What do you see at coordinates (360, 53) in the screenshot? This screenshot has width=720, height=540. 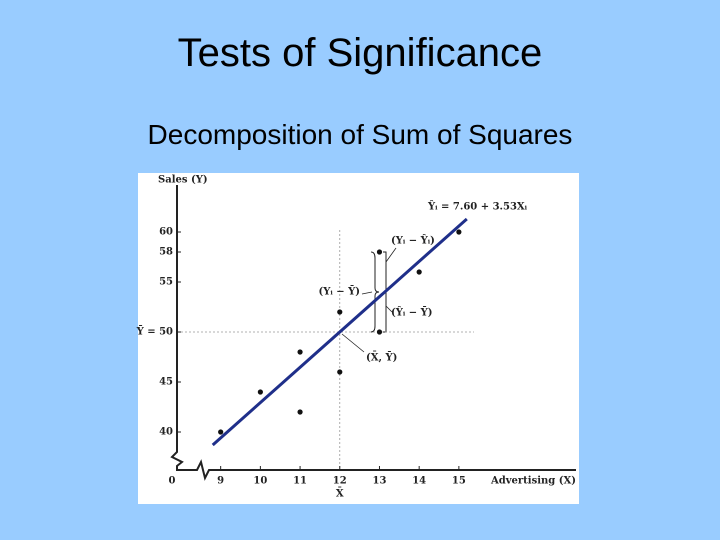 I see `slide-title: Tests of Significance` at bounding box center [360, 53].